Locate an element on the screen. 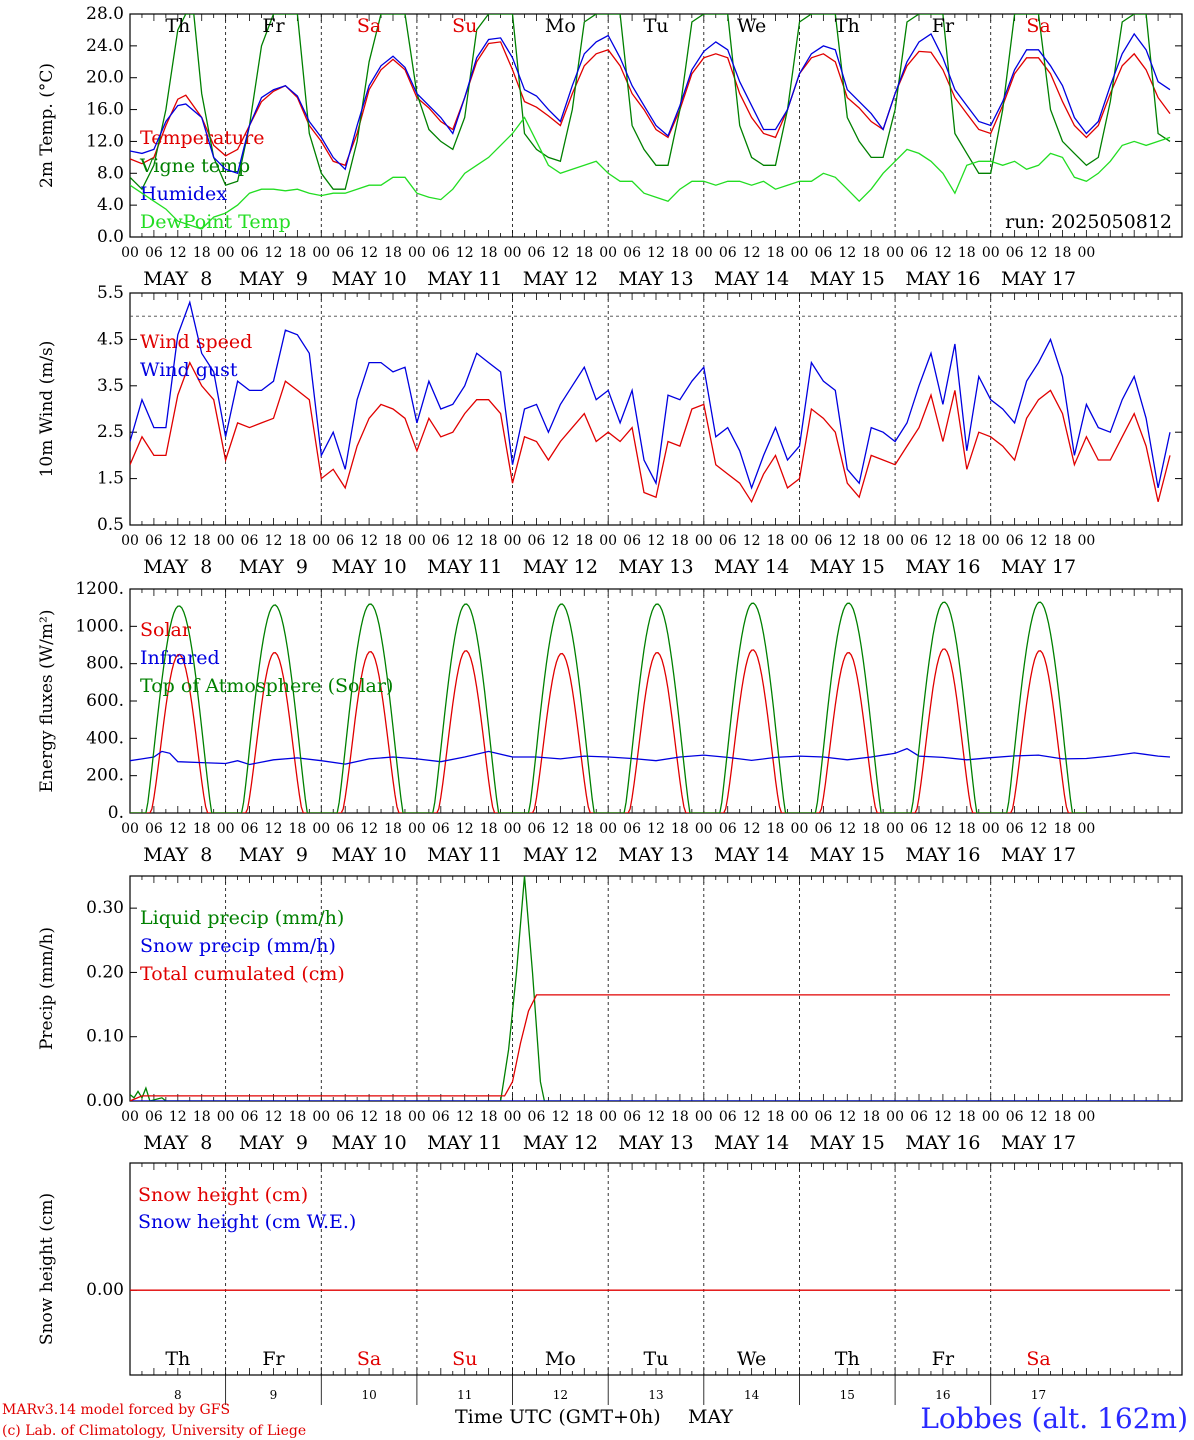 The image size is (1194, 1440). y-tick-label: 16.0 is located at coordinates (105, 110).